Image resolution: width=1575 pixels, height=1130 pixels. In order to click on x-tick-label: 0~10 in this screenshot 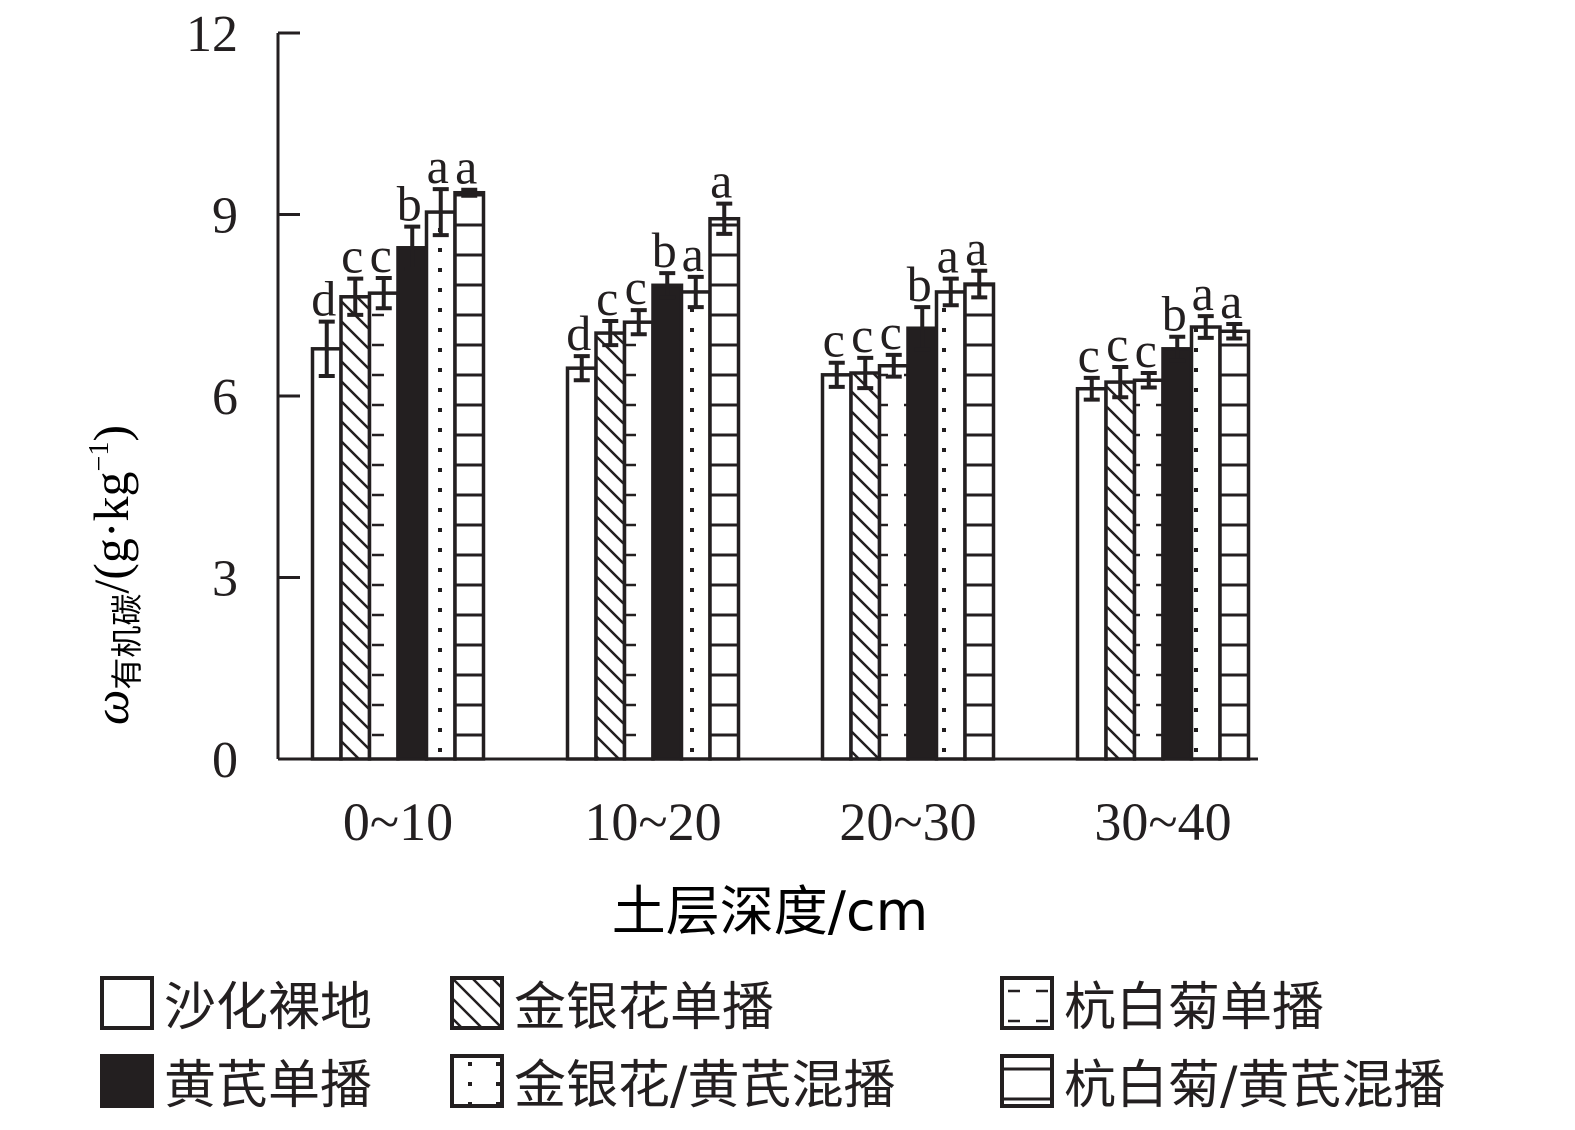, I will do `click(398, 822)`.